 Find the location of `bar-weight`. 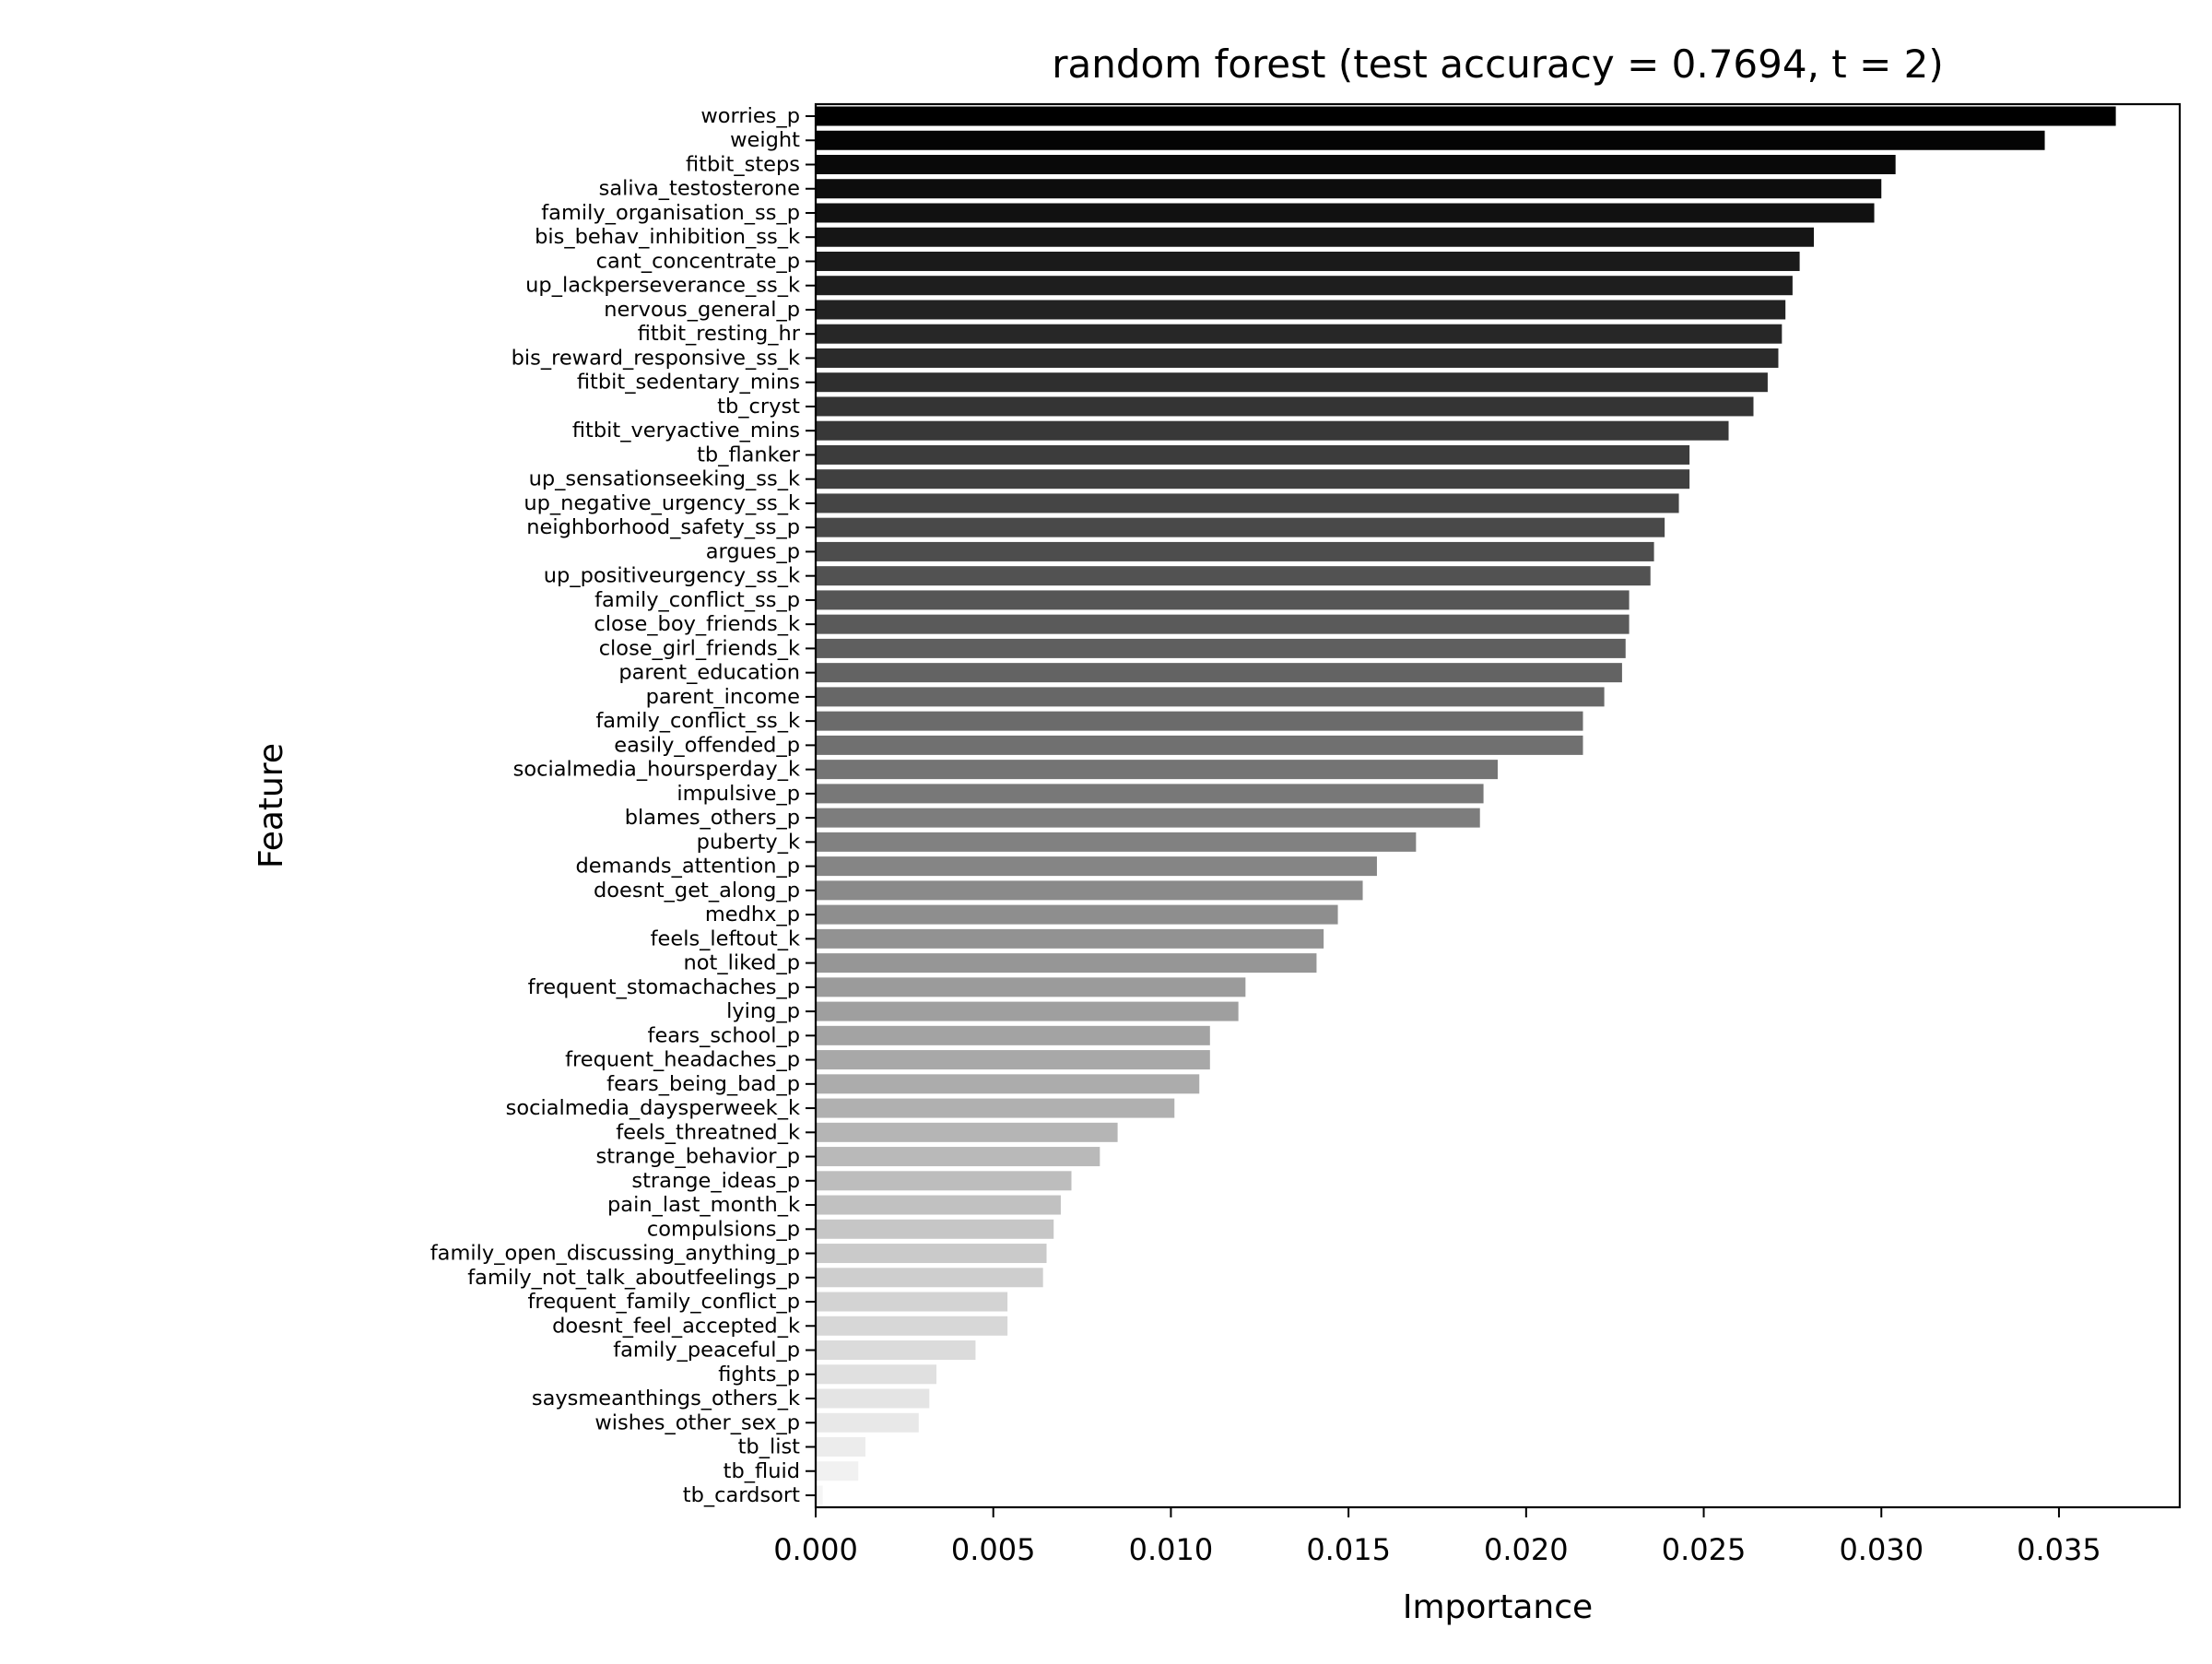

bar-weight is located at coordinates (1430, 140).